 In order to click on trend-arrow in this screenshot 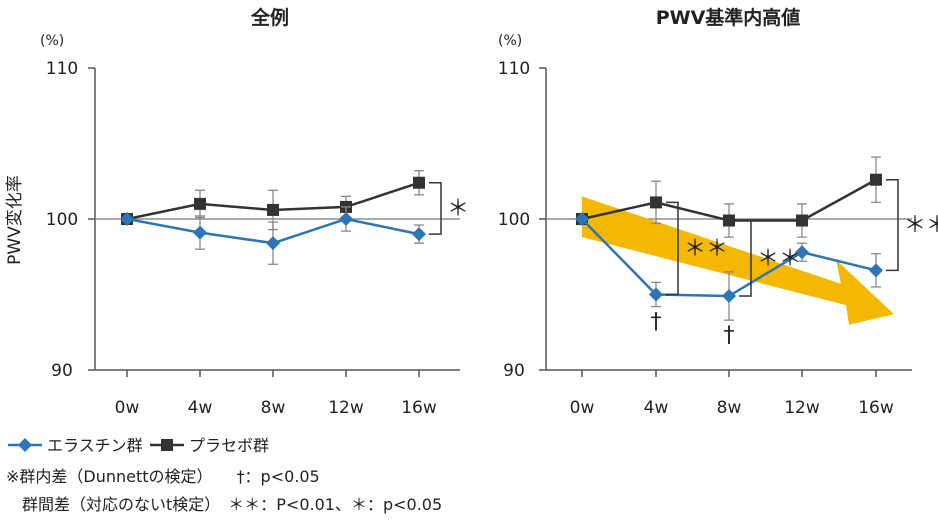, I will do `click(738, 260)`.